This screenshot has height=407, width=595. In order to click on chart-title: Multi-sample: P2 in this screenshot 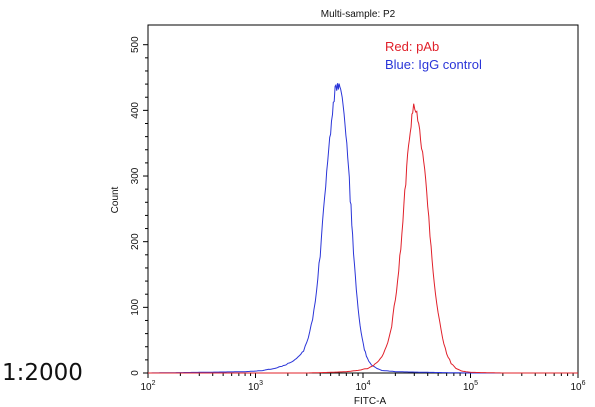, I will do `click(358, 14)`.